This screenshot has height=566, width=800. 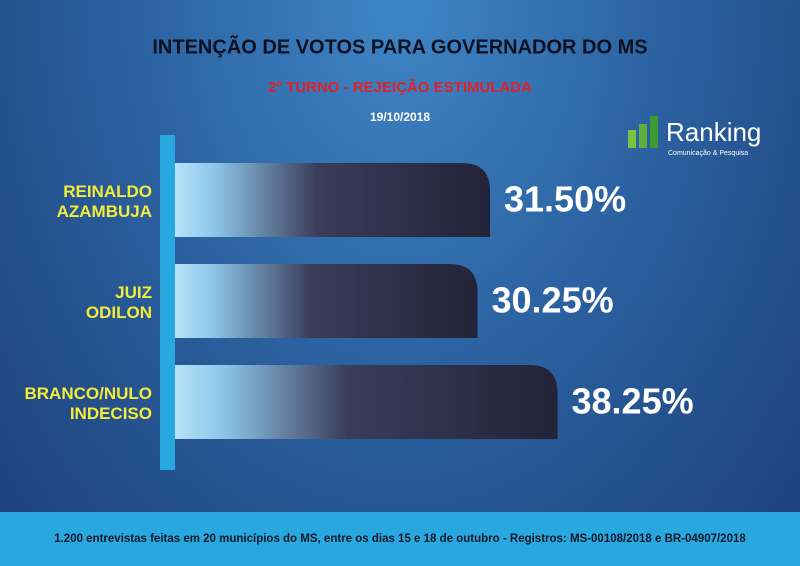 I want to click on logo-tagline: Comunicação & Pesquisa, so click(x=708, y=153).